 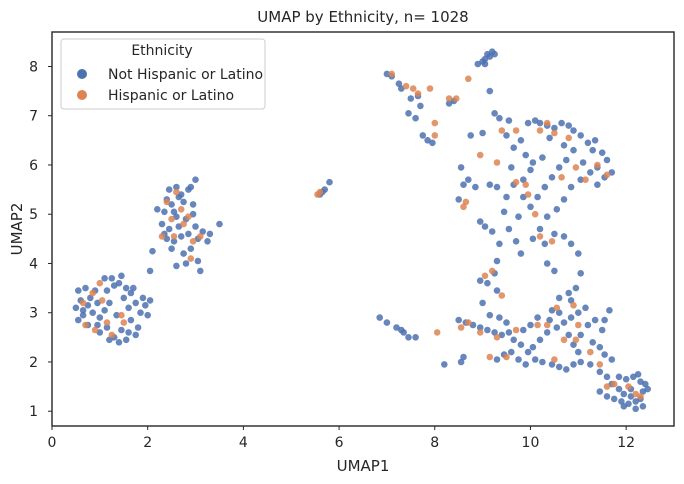 I want to click on y-tick-label-1: 2, so click(x=33, y=363).